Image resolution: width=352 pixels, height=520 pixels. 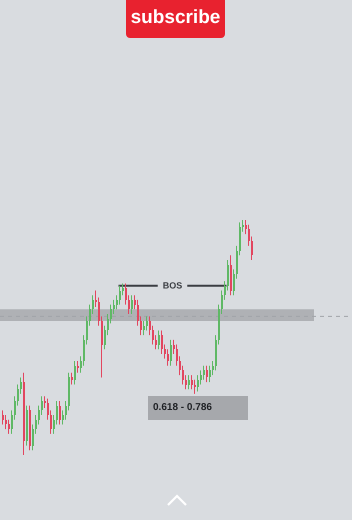 I want to click on text: subscribe, so click(x=175, y=19).